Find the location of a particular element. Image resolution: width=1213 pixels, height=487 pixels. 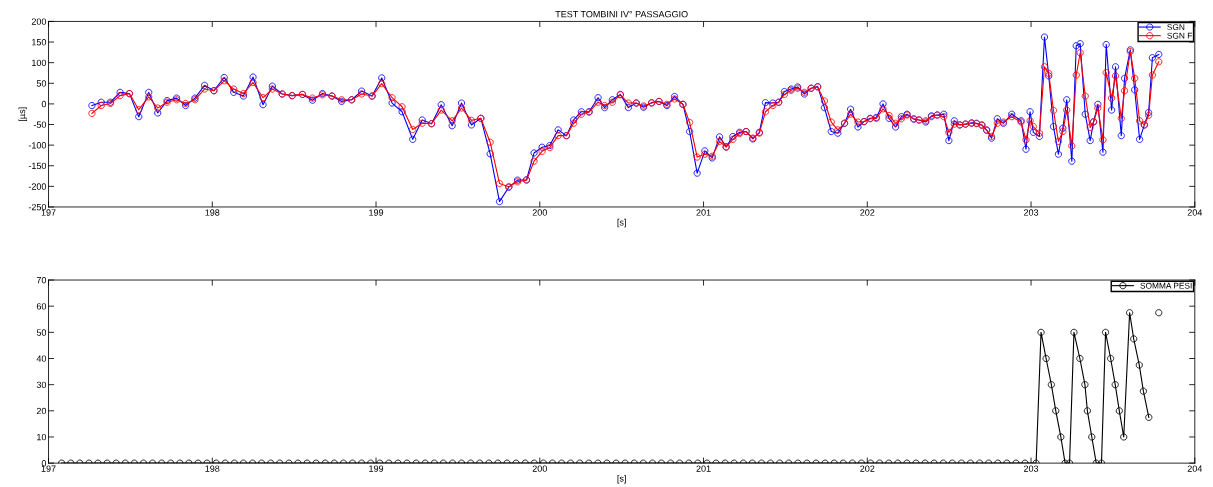

y-tick-label: 60 is located at coordinates (41, 306).